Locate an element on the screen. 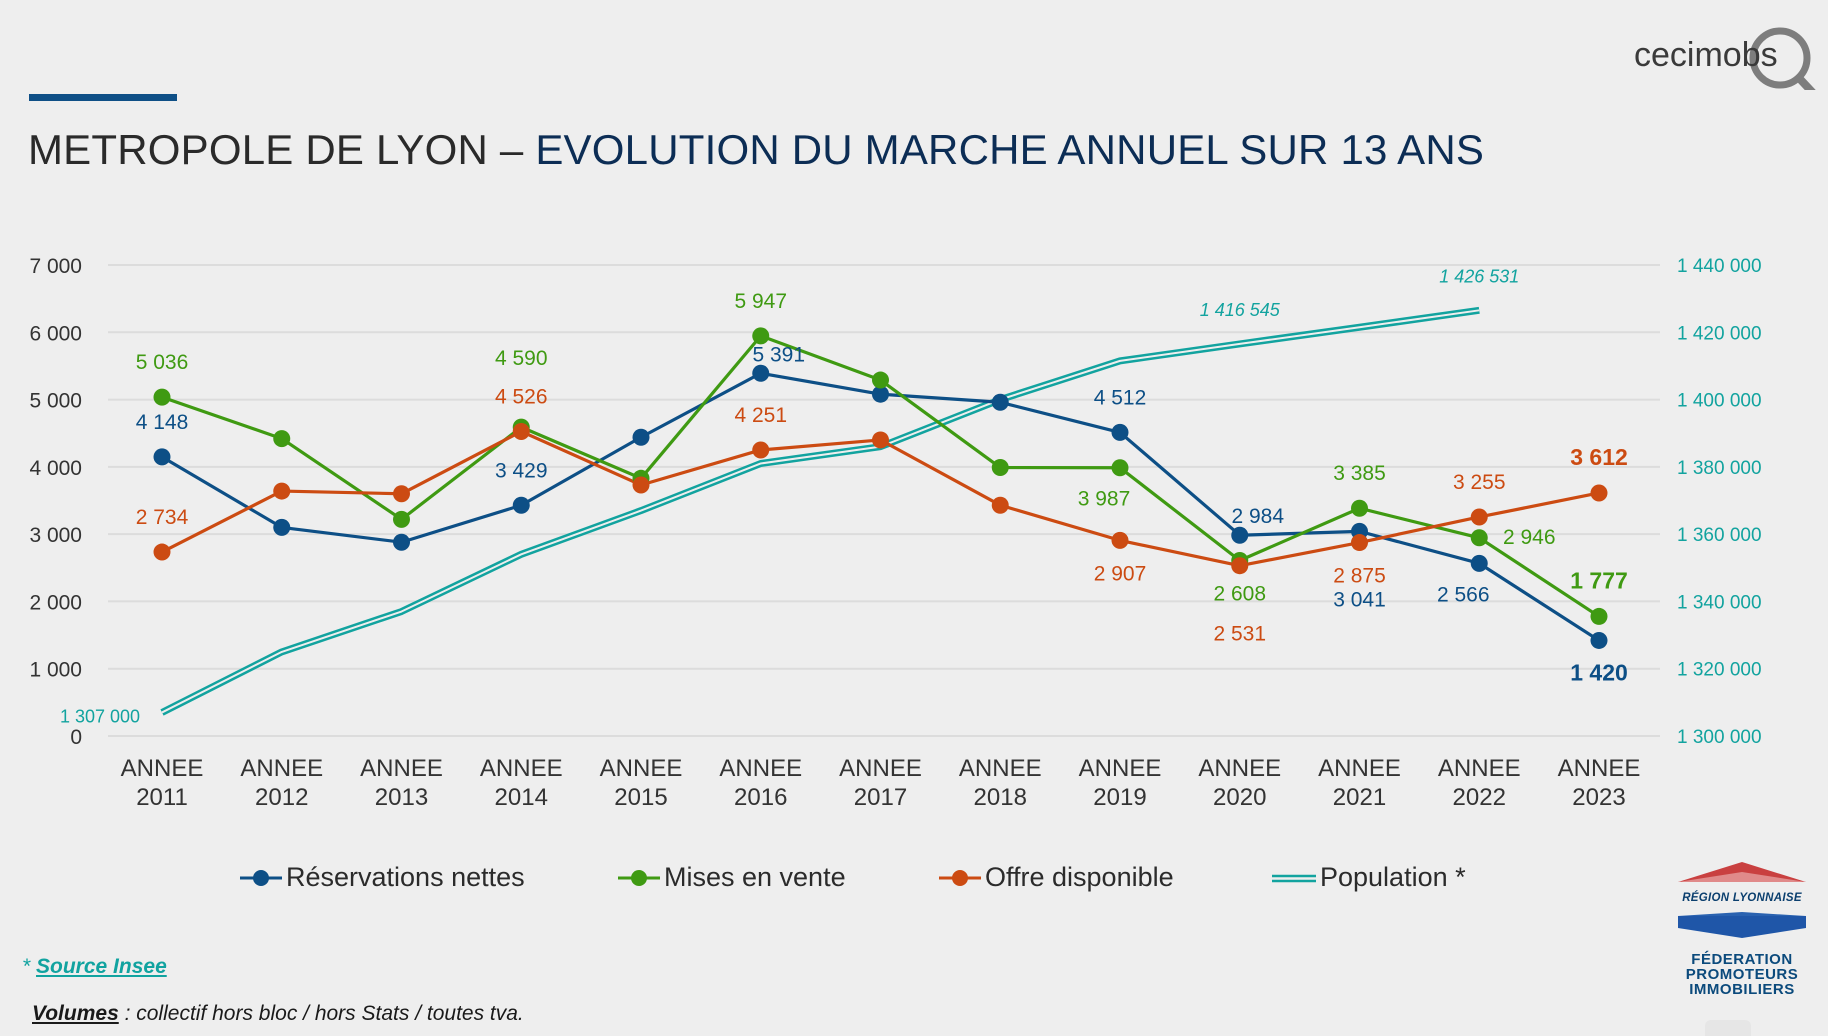 This screenshot has height=1036, width=1828. data-label-mises_en_vente: 5 036 is located at coordinates (162, 362).